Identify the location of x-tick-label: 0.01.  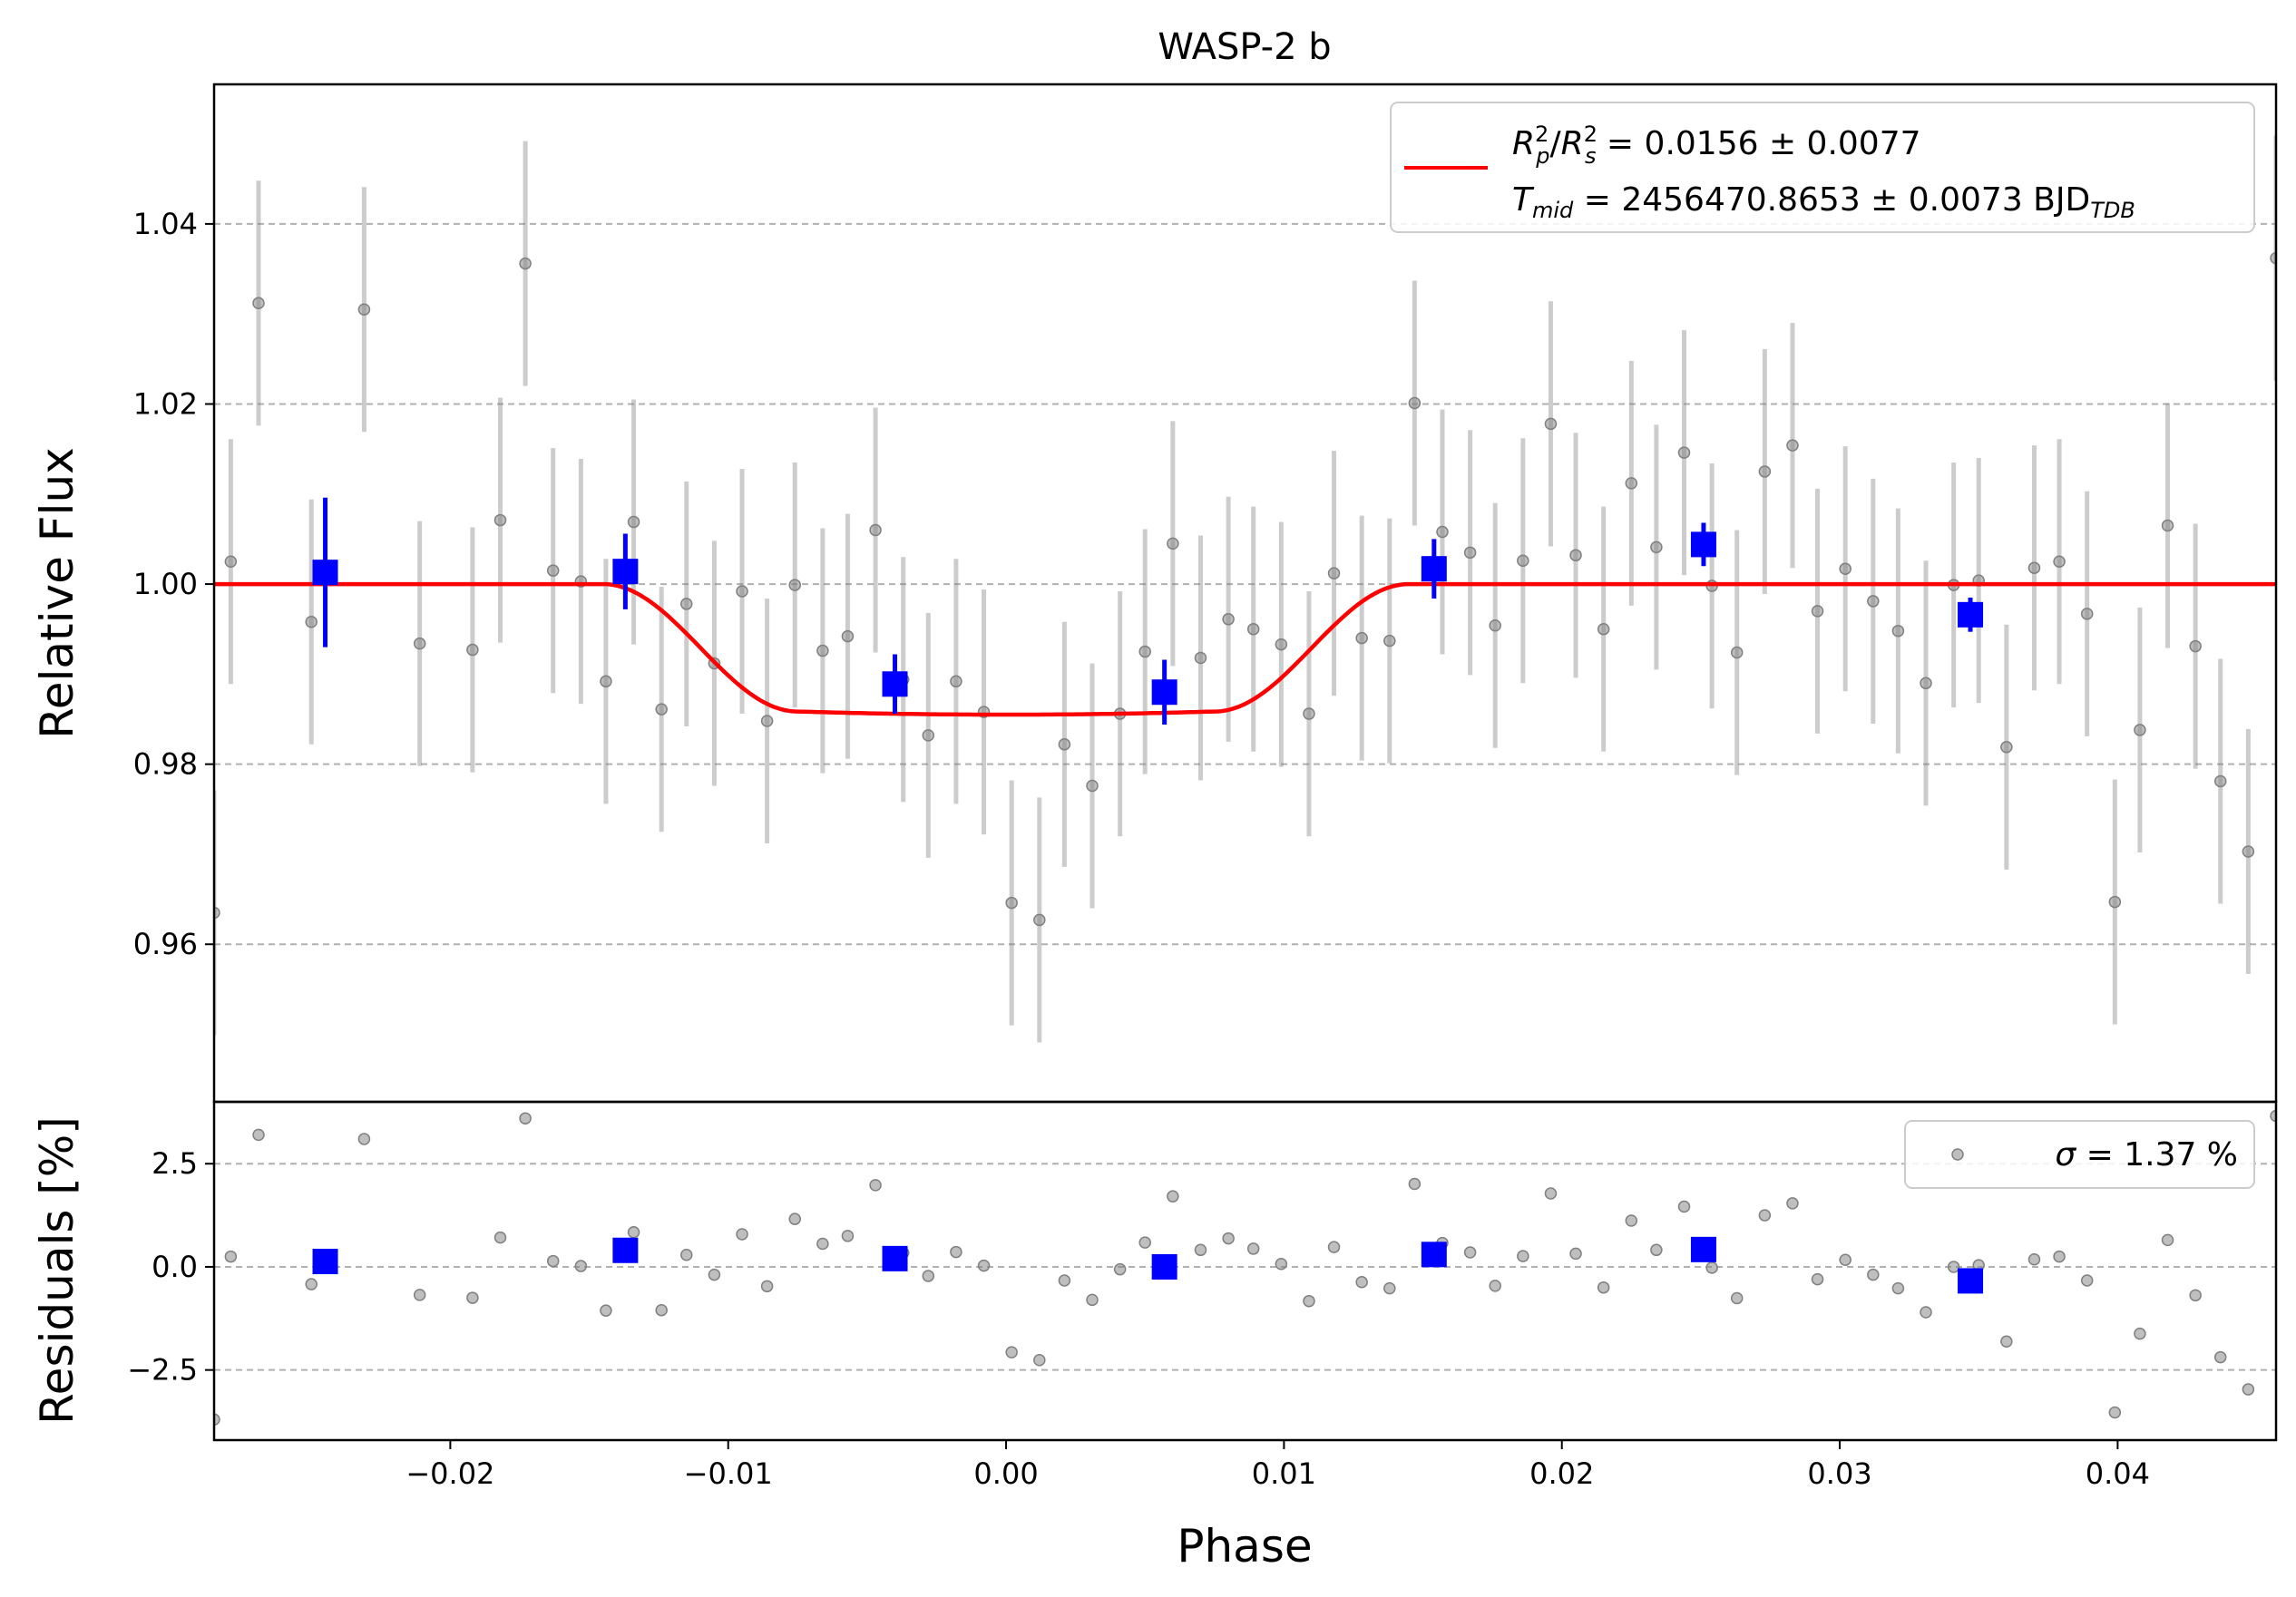
(1284, 1473).